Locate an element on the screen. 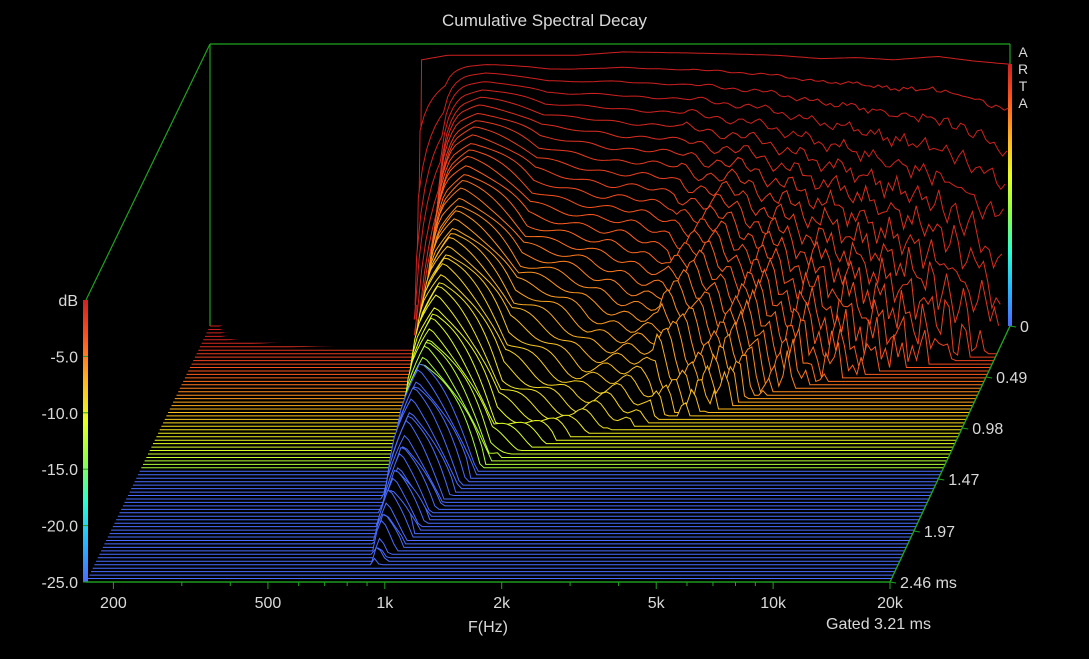 The width and height of the screenshot is (1089, 659). frame-right-bottom-top is located at coordinates (950, 454).